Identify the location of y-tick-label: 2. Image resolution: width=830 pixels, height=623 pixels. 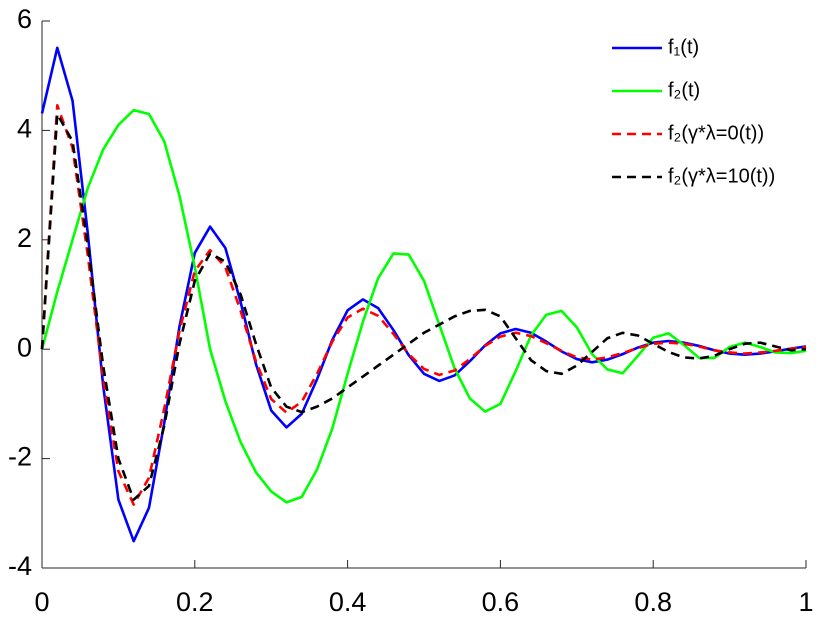
(24, 238).